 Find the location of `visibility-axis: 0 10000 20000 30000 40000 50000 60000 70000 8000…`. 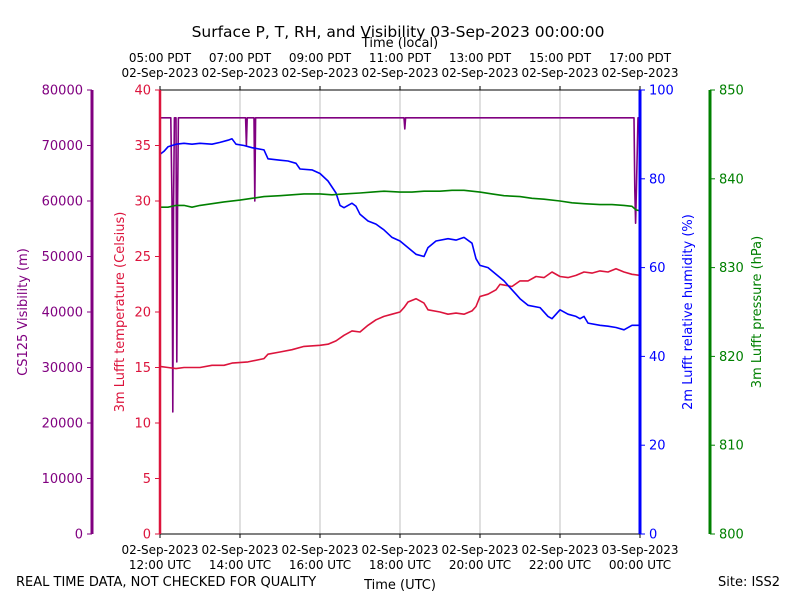

visibility-axis: 0 10000 20000 30000 40000 50000 60000 70000 8000… is located at coordinates (55, 313).